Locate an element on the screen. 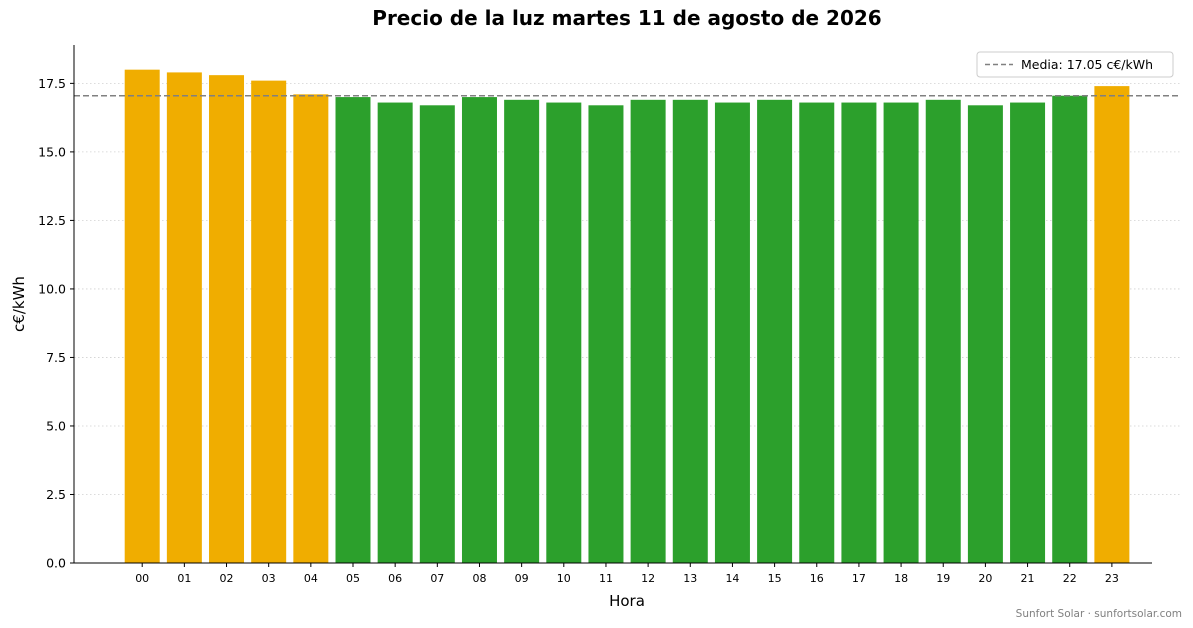 The image size is (1193, 628). y-tick-label: 2.5 is located at coordinates (56, 494).